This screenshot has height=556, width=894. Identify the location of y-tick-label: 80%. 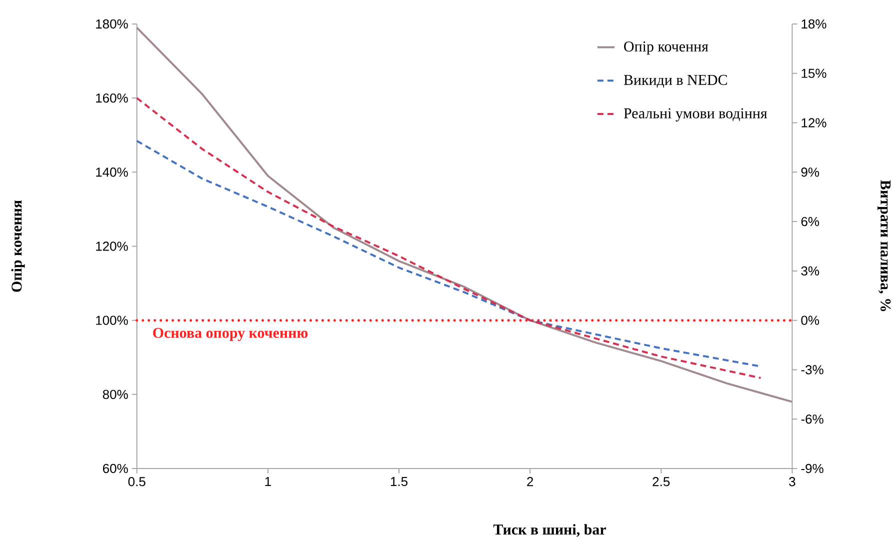
(115, 394).